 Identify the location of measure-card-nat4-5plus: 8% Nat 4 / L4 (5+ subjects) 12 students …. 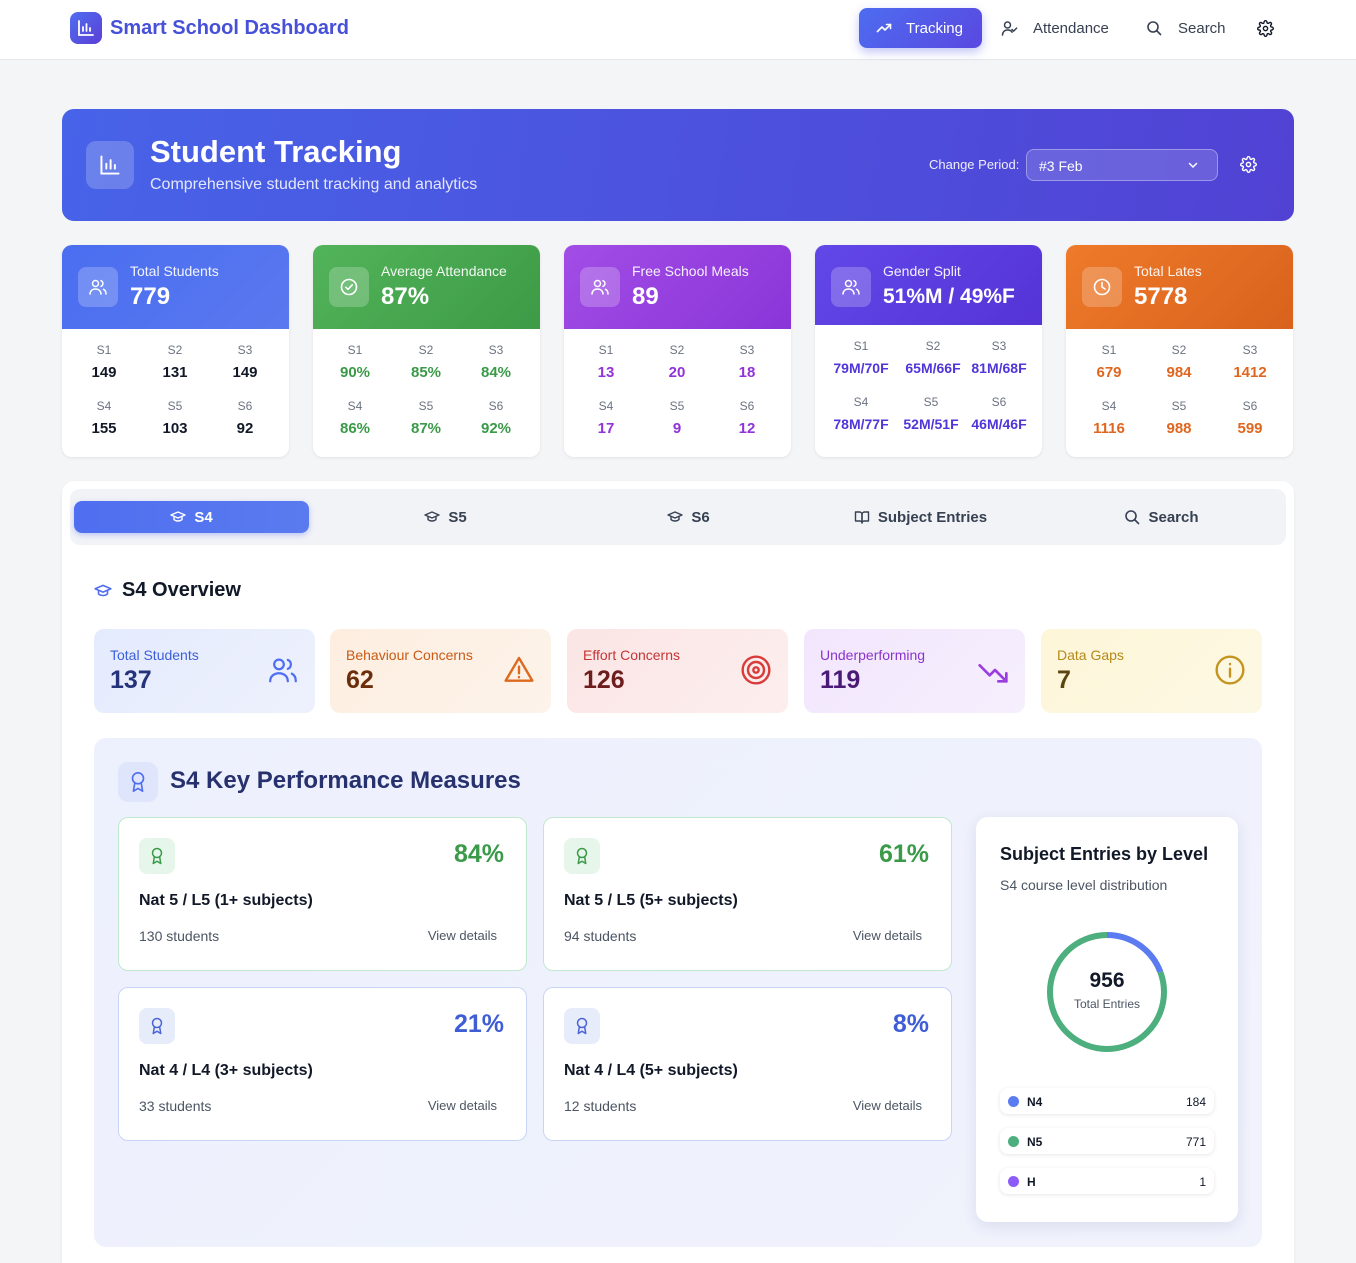
(747, 1064).